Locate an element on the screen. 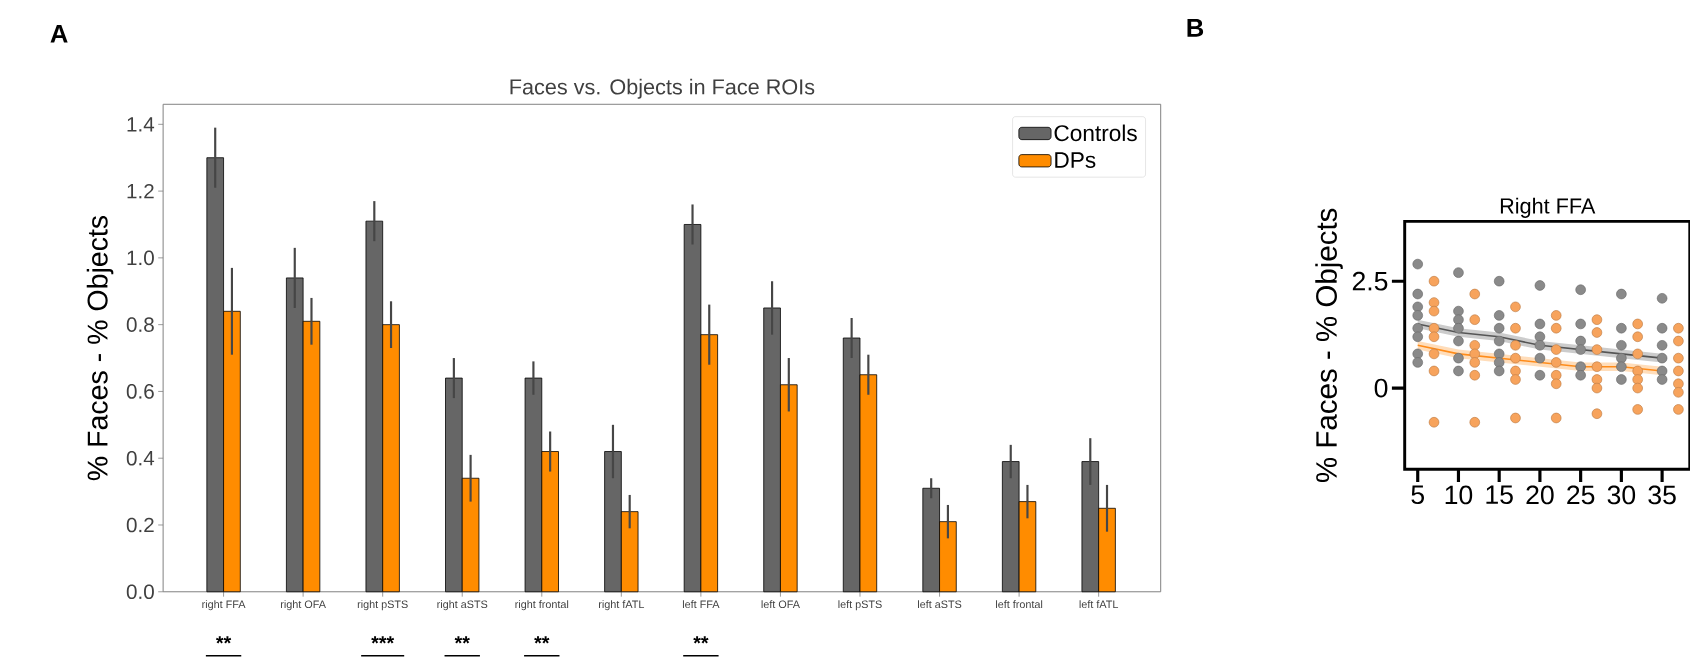 The height and width of the screenshot is (662, 1690). y-tick-label: 0.8 is located at coordinates (140, 324).